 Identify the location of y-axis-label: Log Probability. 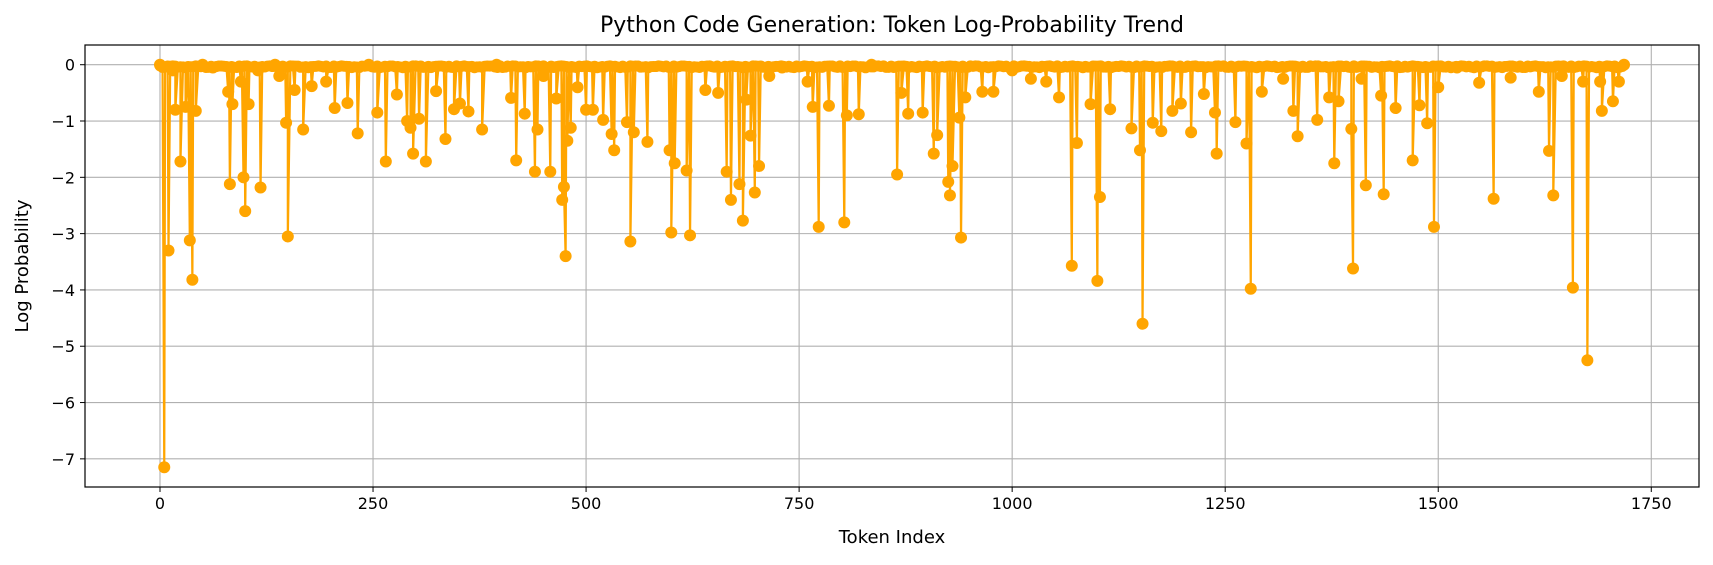
(22, 265).